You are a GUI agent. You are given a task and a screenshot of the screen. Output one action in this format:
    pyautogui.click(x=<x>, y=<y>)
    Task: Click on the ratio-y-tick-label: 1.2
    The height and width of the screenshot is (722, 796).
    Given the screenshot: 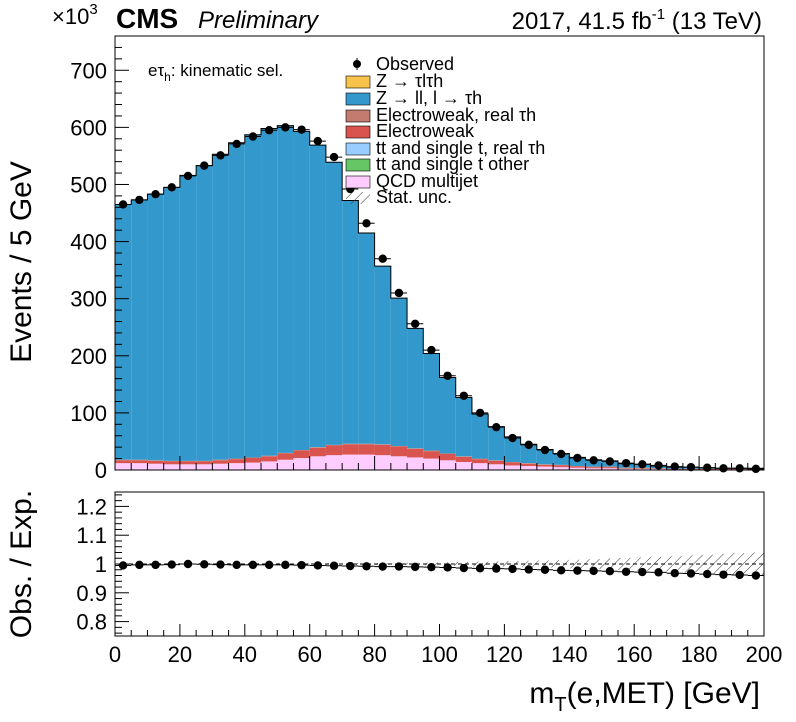 What is the action you would take?
    pyautogui.click(x=91, y=506)
    